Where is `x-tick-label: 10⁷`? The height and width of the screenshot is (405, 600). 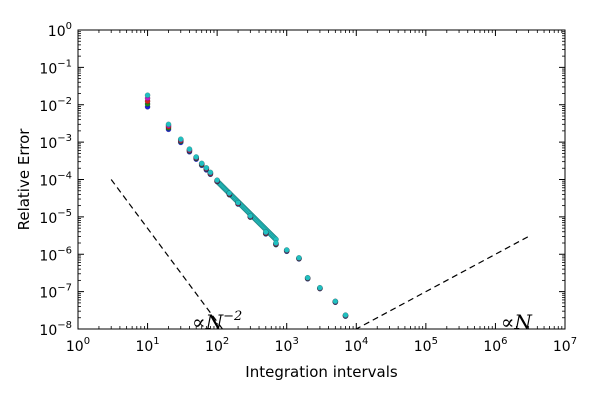 x-tick-label: 10⁷ is located at coordinates (565, 345).